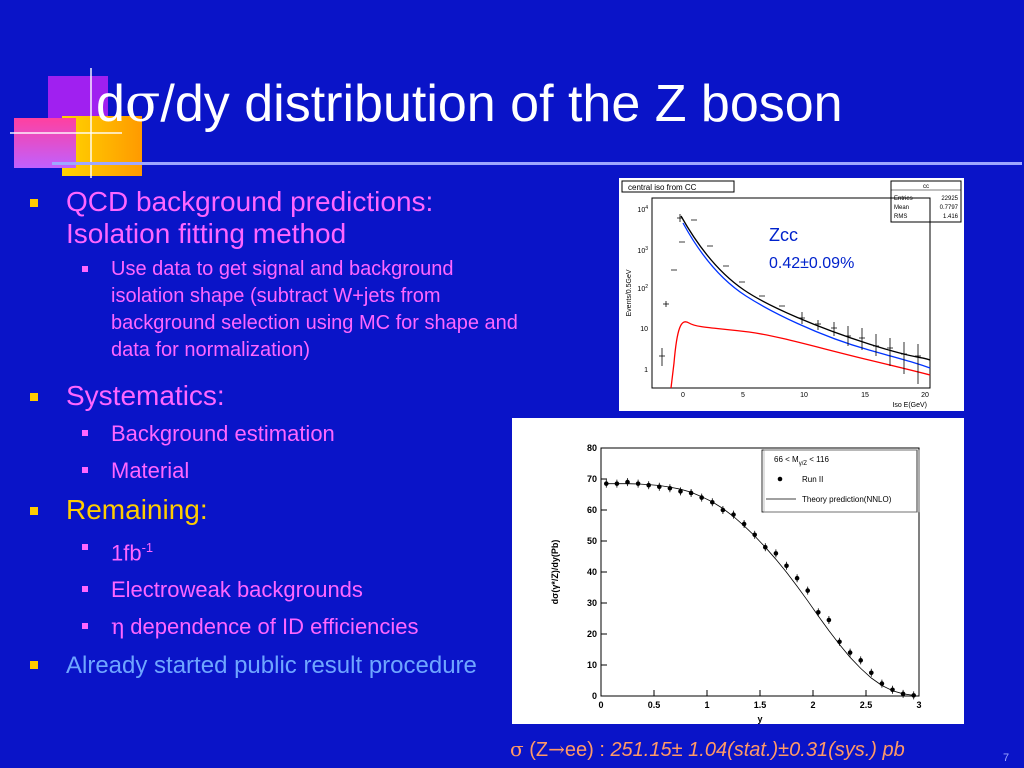 Image resolution: width=1024 pixels, height=768 pixels. Describe the element at coordinates (780, 479) in the screenshot. I see `legend-marker-run2` at that location.